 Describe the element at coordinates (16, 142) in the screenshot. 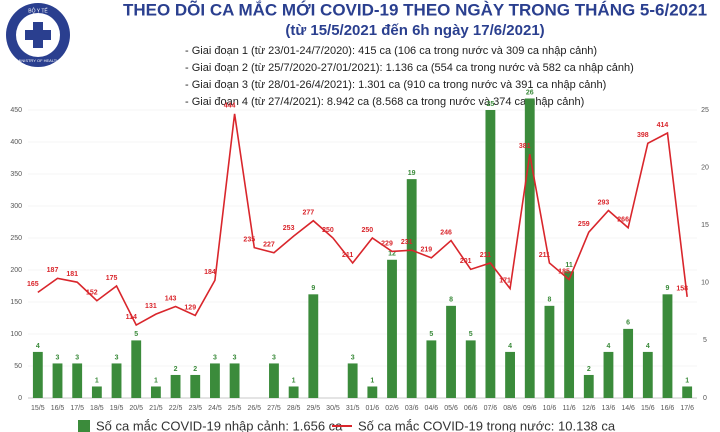

I see `y-tick-label: 400` at that location.